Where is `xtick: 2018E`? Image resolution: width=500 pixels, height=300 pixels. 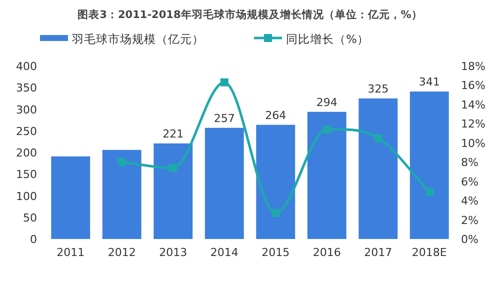
xtick: 2018E is located at coordinates (429, 252).